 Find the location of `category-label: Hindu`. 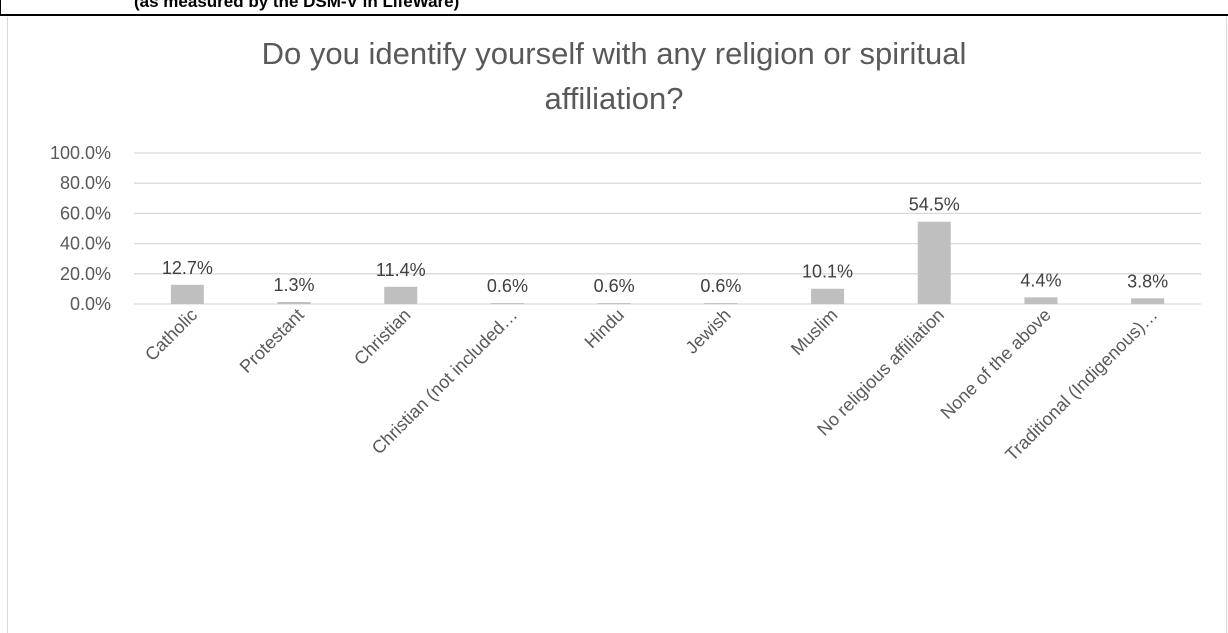

category-label: Hindu is located at coordinates (604, 328).